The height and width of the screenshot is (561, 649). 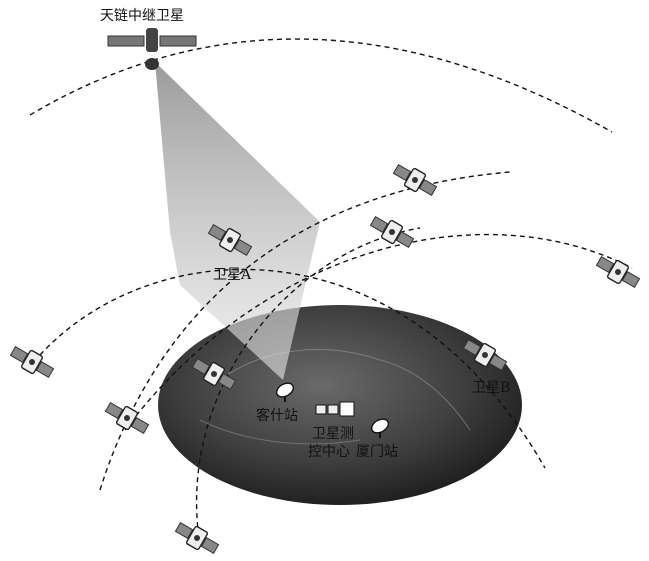 I want to click on control-center-icon, so click(x=335, y=409).